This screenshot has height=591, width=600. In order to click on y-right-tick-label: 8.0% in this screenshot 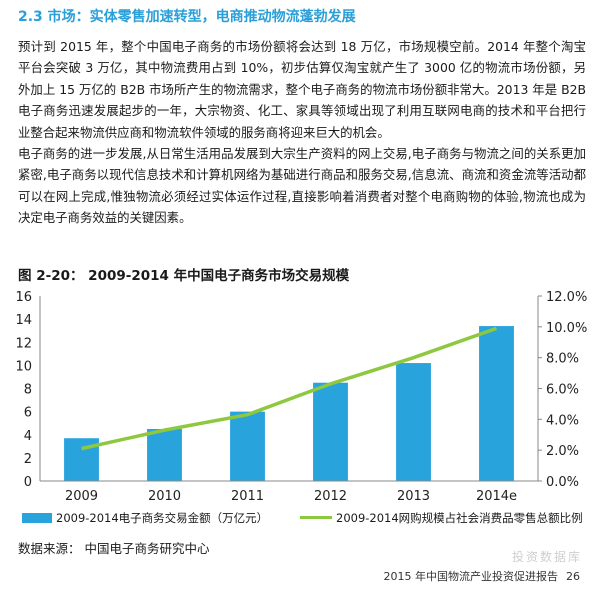, I will do `click(562, 359)`.